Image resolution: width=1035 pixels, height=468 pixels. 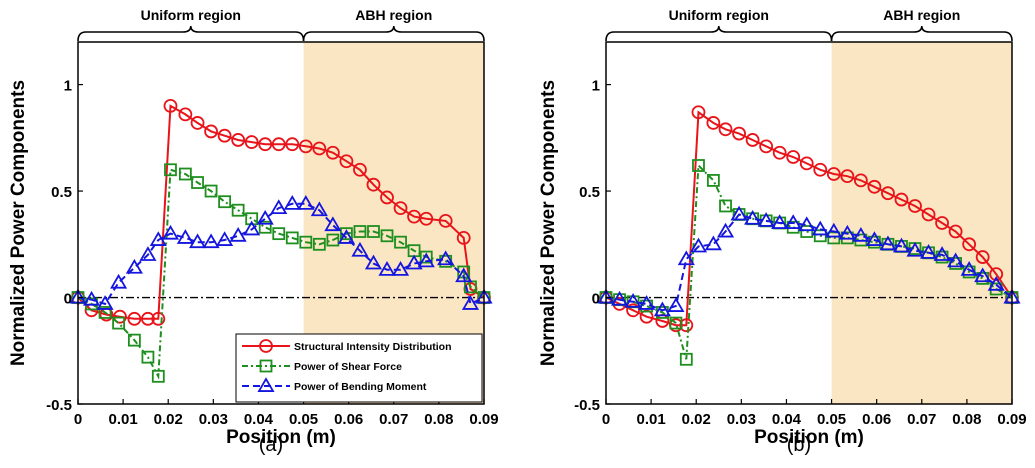 I want to click on legend-entry-label: Structural Intensity Distribution, so click(x=373, y=347).